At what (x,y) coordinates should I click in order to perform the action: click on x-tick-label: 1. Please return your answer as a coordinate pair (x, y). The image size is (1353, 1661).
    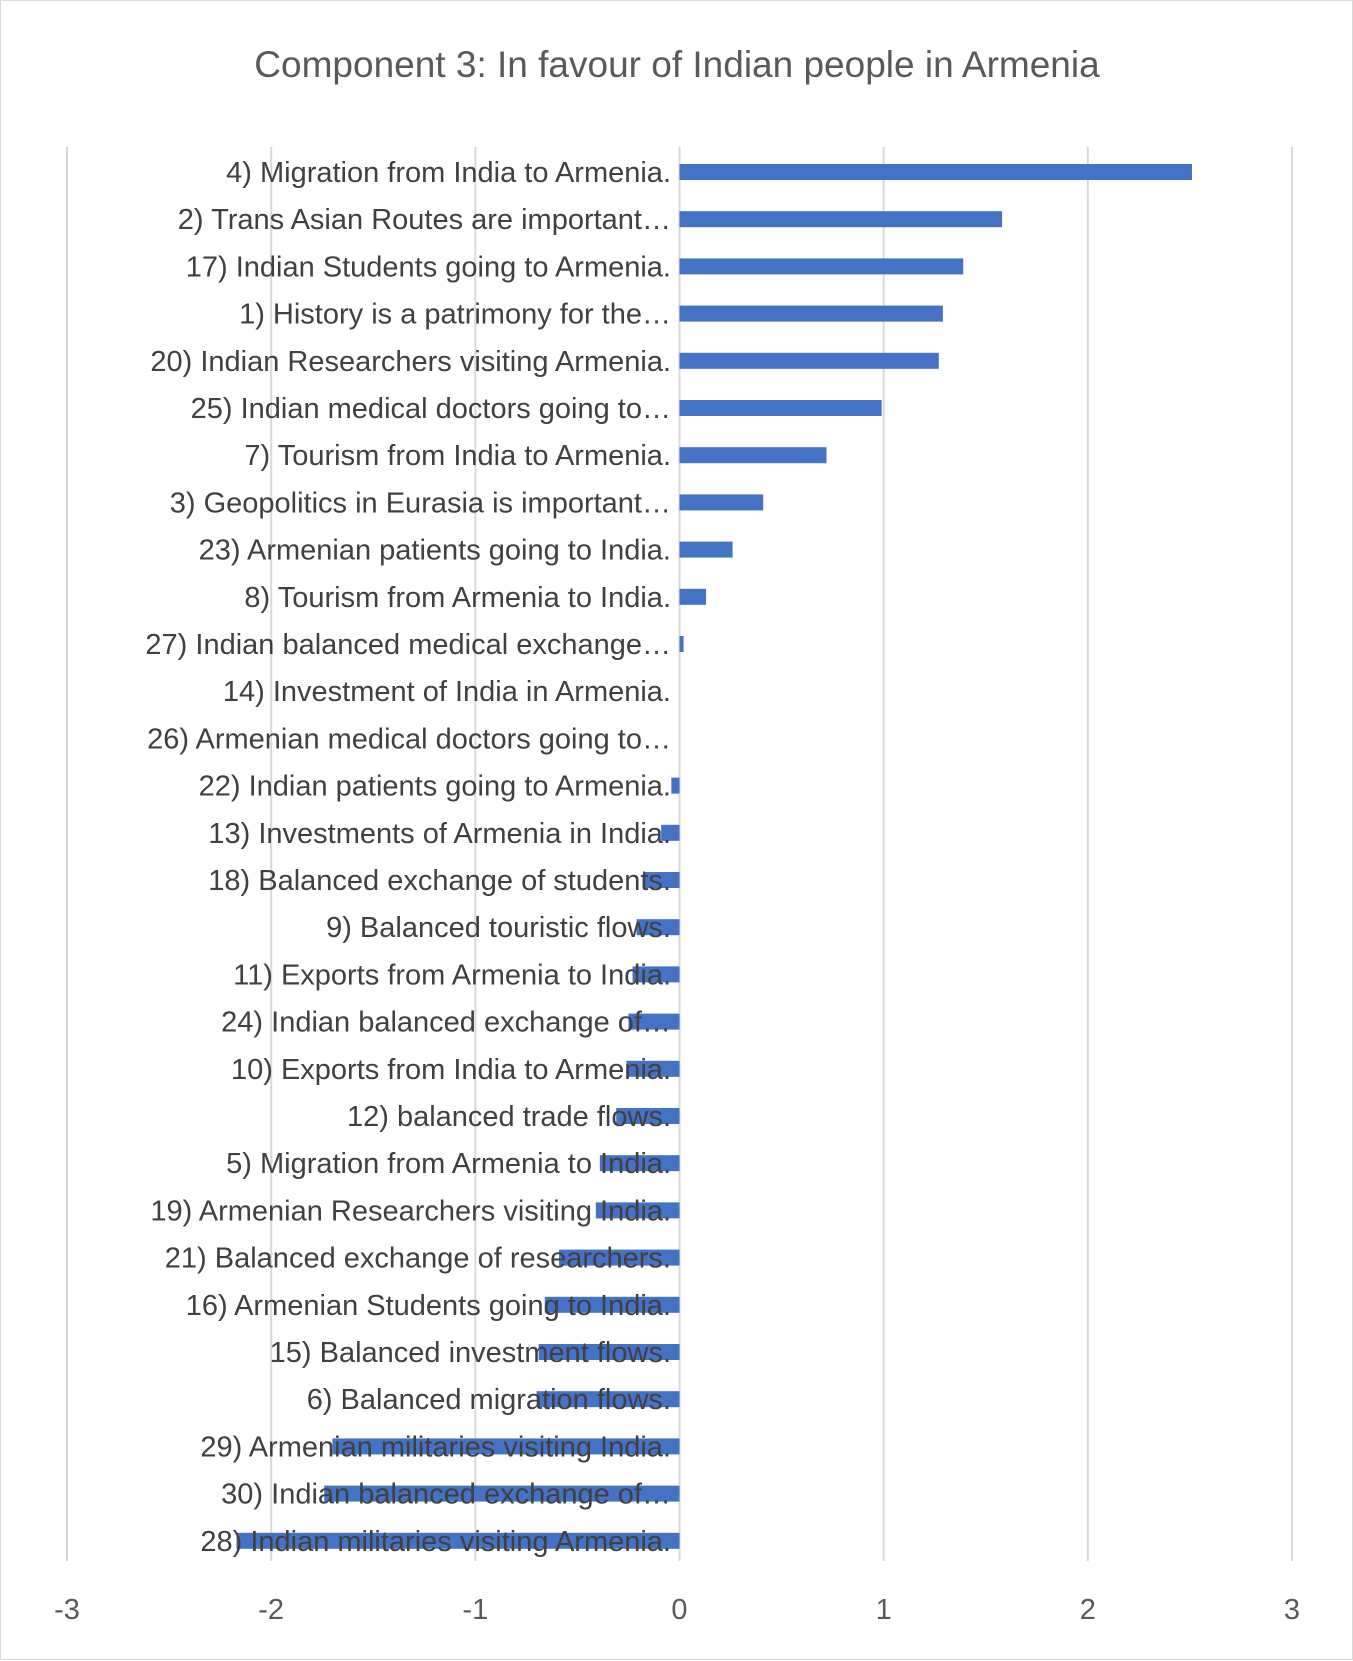
    Looking at the image, I should click on (884, 1610).